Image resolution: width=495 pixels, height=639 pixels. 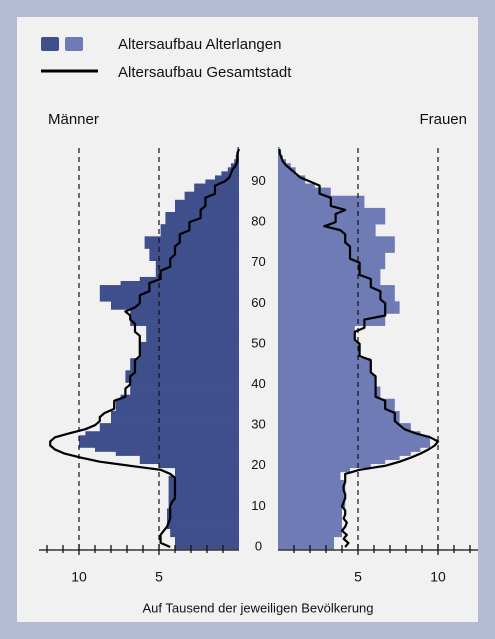 I want to click on right-label: Frauen, so click(x=443, y=119).